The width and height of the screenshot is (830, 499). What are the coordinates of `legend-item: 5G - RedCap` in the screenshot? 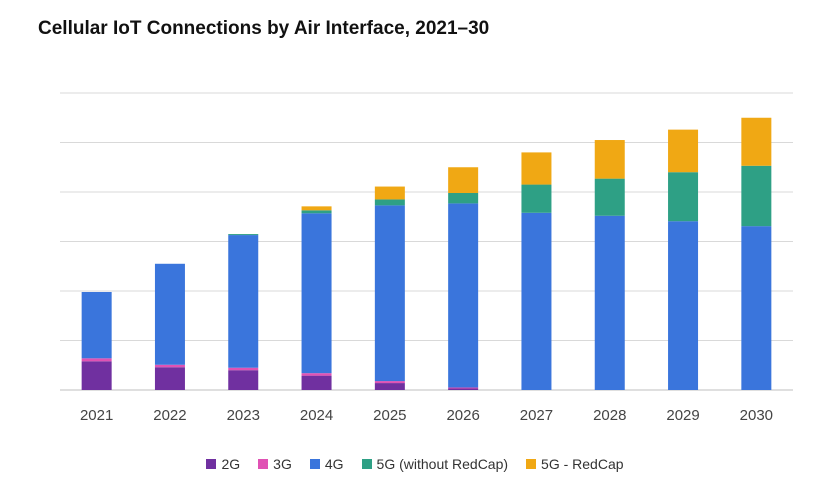 It's located at (575, 464).